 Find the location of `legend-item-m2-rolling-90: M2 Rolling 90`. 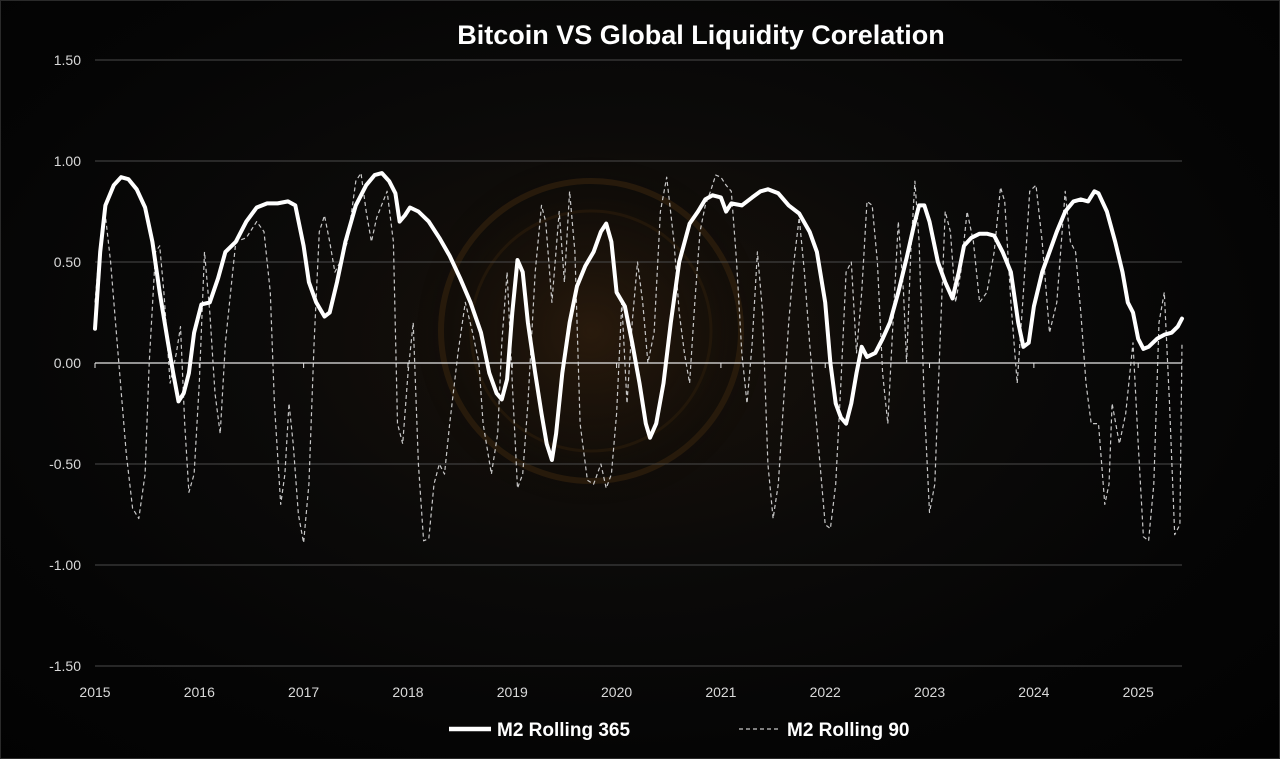

legend-item-m2-rolling-90: M2 Rolling 90 is located at coordinates (824, 730).